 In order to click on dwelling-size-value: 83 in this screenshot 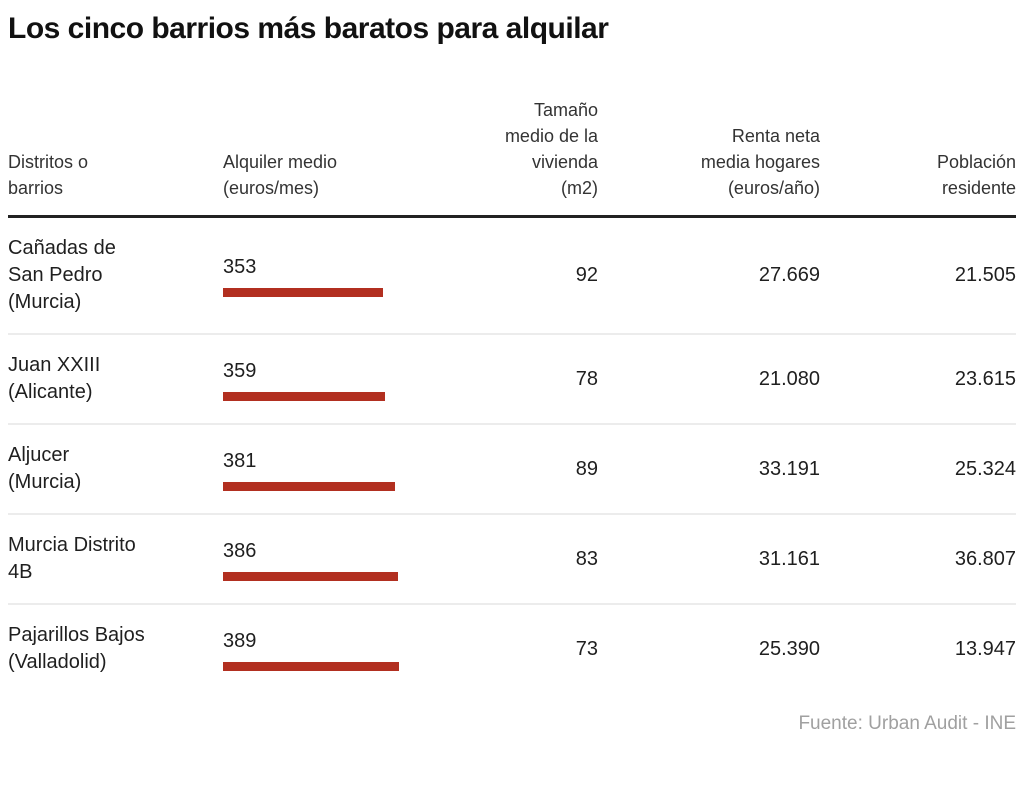, I will do `click(586, 558)`.